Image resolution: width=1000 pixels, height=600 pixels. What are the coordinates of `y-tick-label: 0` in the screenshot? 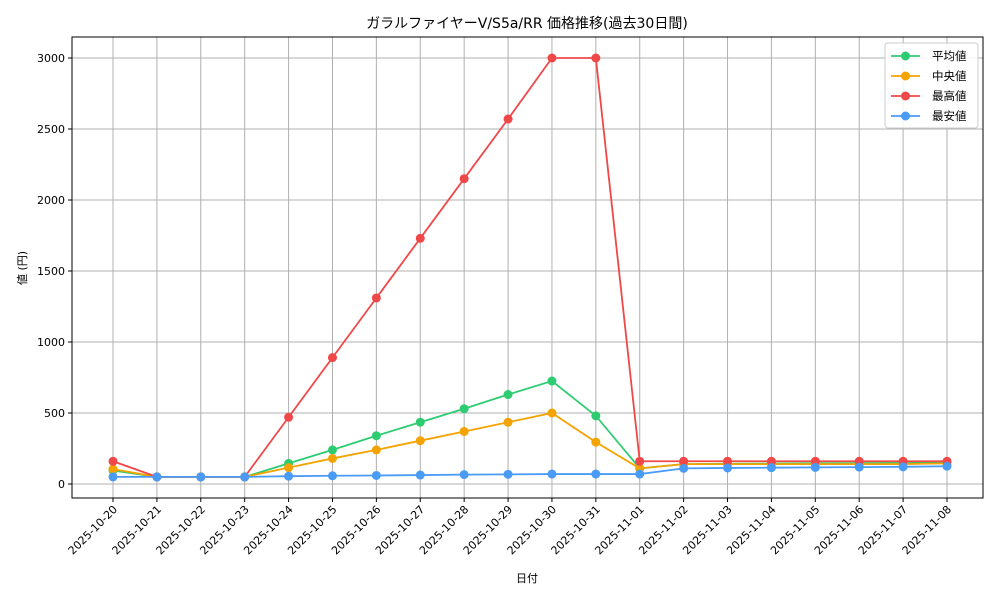 It's located at (61, 484).